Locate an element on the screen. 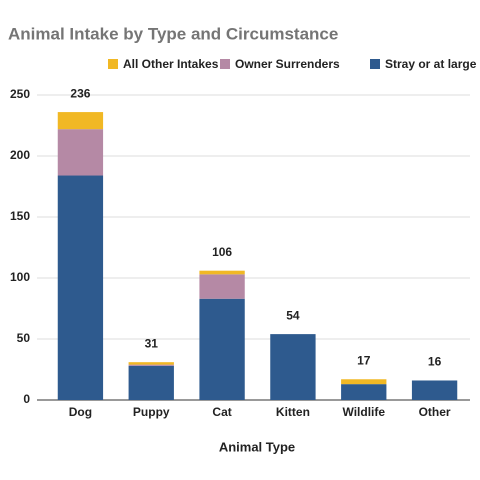  legend-label: Owner Surrenders is located at coordinates (287, 64).